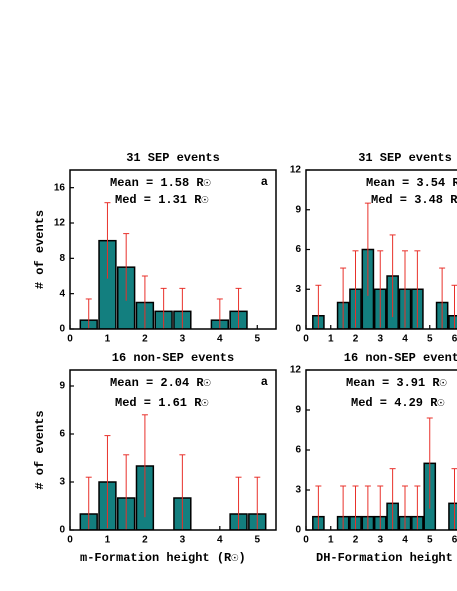 The image size is (457, 591). What do you see at coordinates (386, 558) in the screenshot?
I see `x-axis-label: DH-Formation height (R☉)` at bounding box center [386, 558].